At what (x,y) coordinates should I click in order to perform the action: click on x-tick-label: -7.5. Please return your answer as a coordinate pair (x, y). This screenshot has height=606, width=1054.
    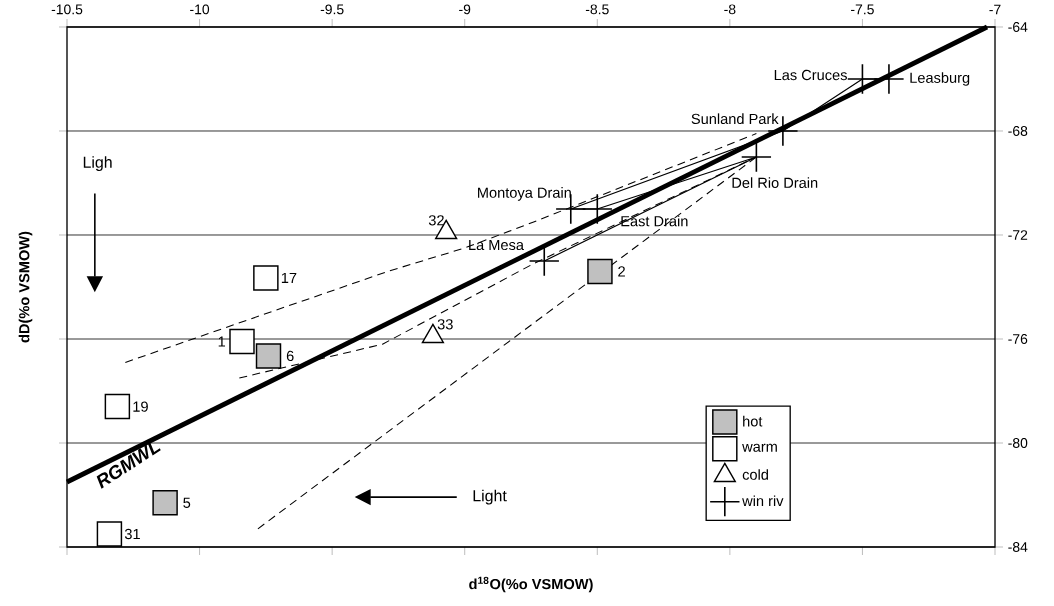
    Looking at the image, I should click on (862, 9).